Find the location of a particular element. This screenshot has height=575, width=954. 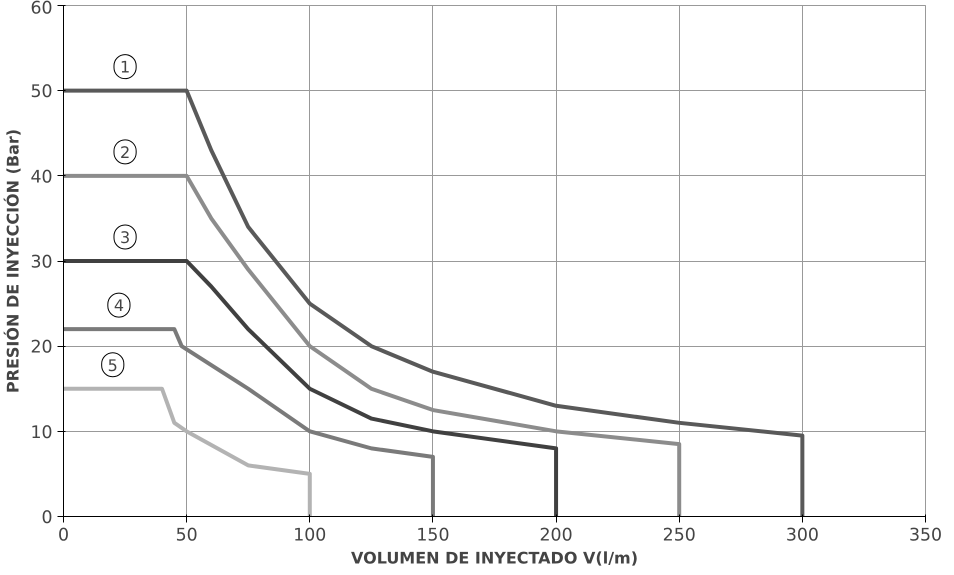

y-tick-label: 40 is located at coordinates (41, 177).